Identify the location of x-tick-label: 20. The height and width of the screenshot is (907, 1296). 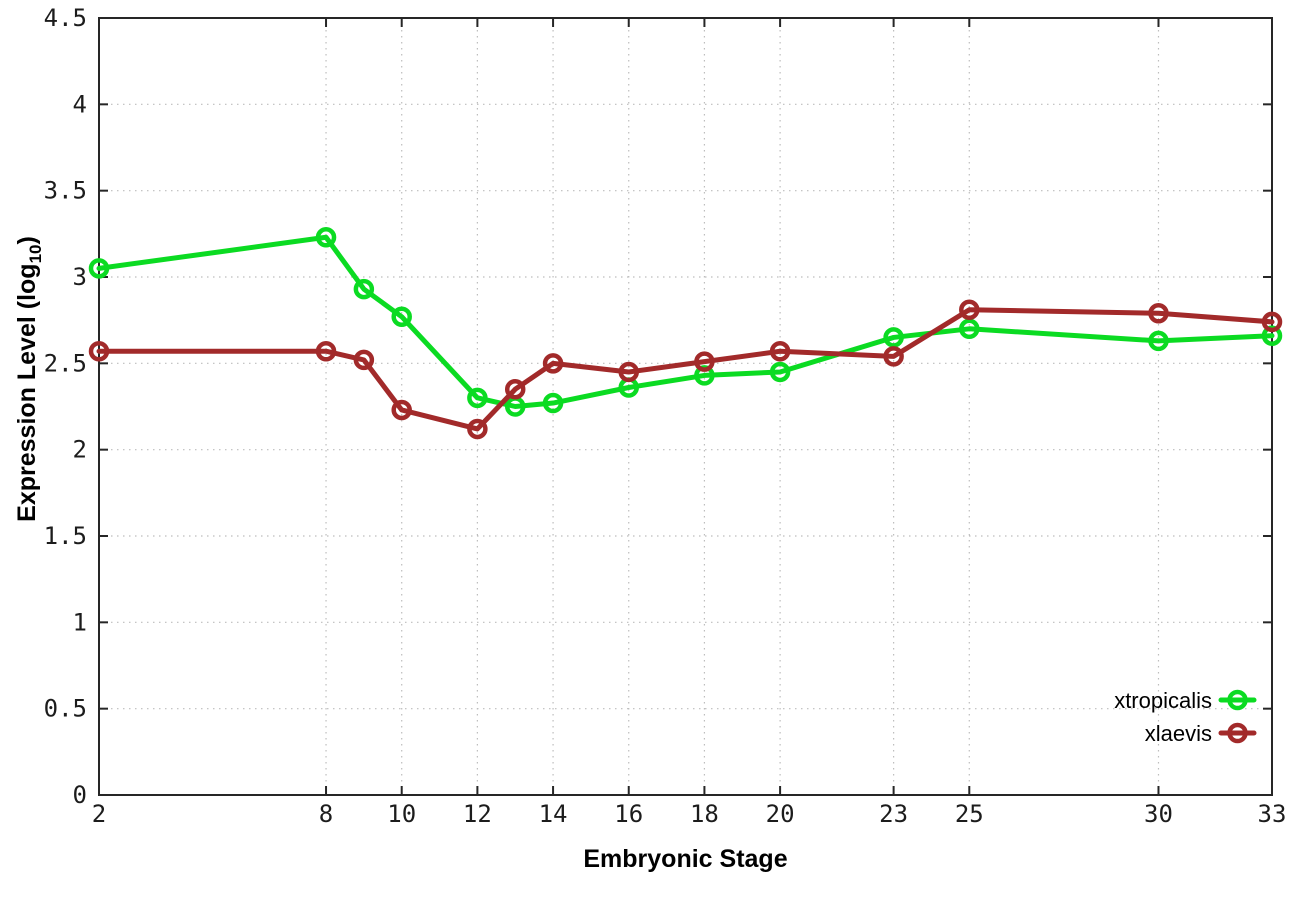
(780, 814).